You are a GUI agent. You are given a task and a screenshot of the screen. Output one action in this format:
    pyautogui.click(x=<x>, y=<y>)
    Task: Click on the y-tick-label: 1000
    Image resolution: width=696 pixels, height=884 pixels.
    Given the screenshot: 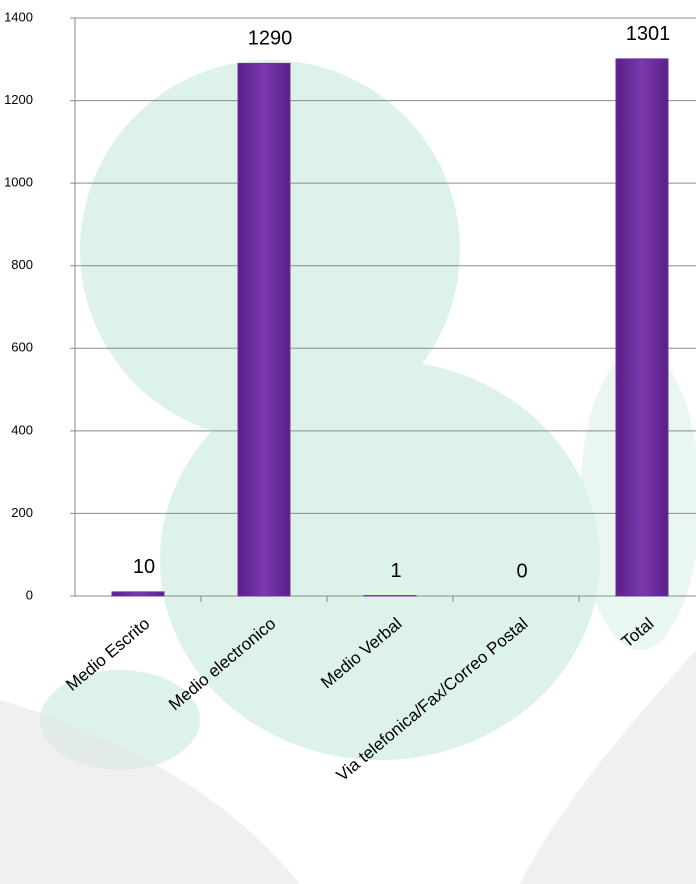 What is the action you would take?
    pyautogui.click(x=18, y=182)
    